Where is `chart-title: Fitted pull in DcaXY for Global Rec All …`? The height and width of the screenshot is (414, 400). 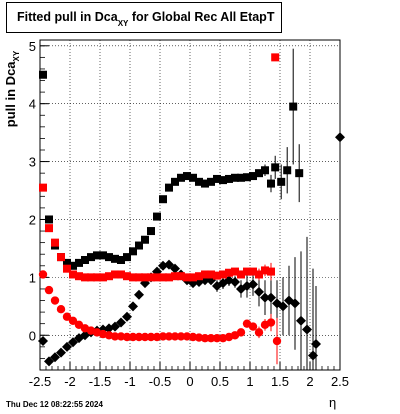 chart-title: Fitted pull in DcaXY for Global Rec All … is located at coordinates (144, 17).